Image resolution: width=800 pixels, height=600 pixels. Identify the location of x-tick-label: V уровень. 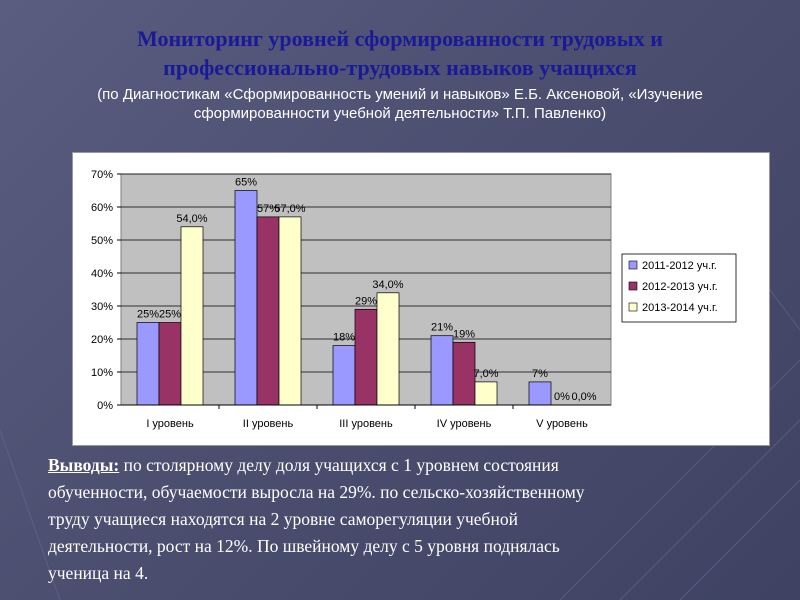
(562, 424).